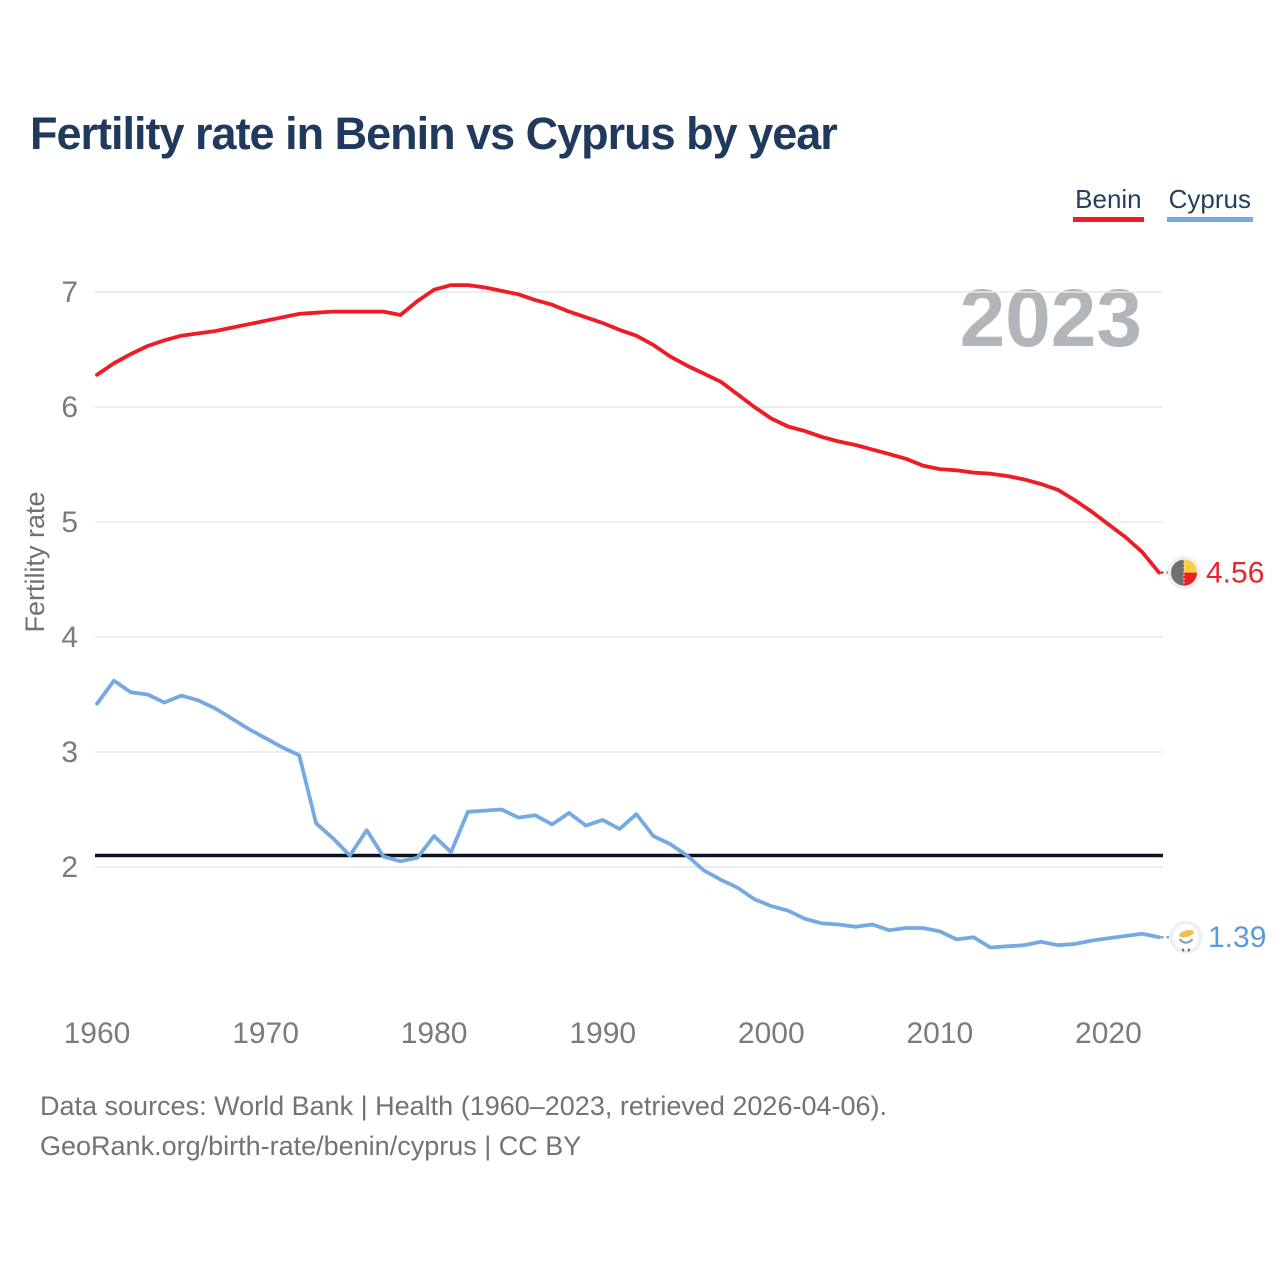  I want to click on legend-label-cyprus: Cyprus, so click(1209, 199).